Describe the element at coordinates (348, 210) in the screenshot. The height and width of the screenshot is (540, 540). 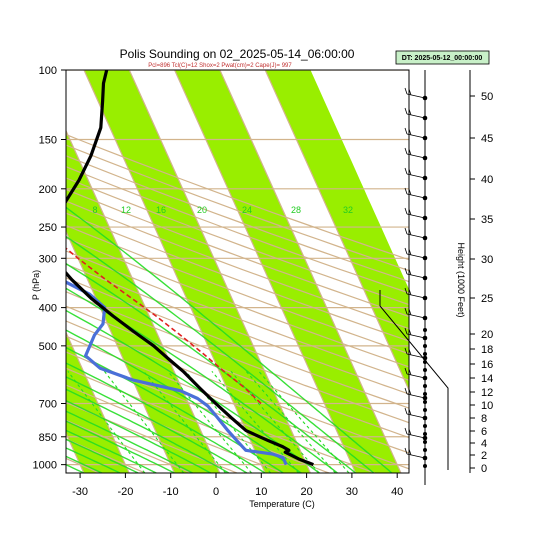
I see `mixing-ratio-label: 32` at that location.